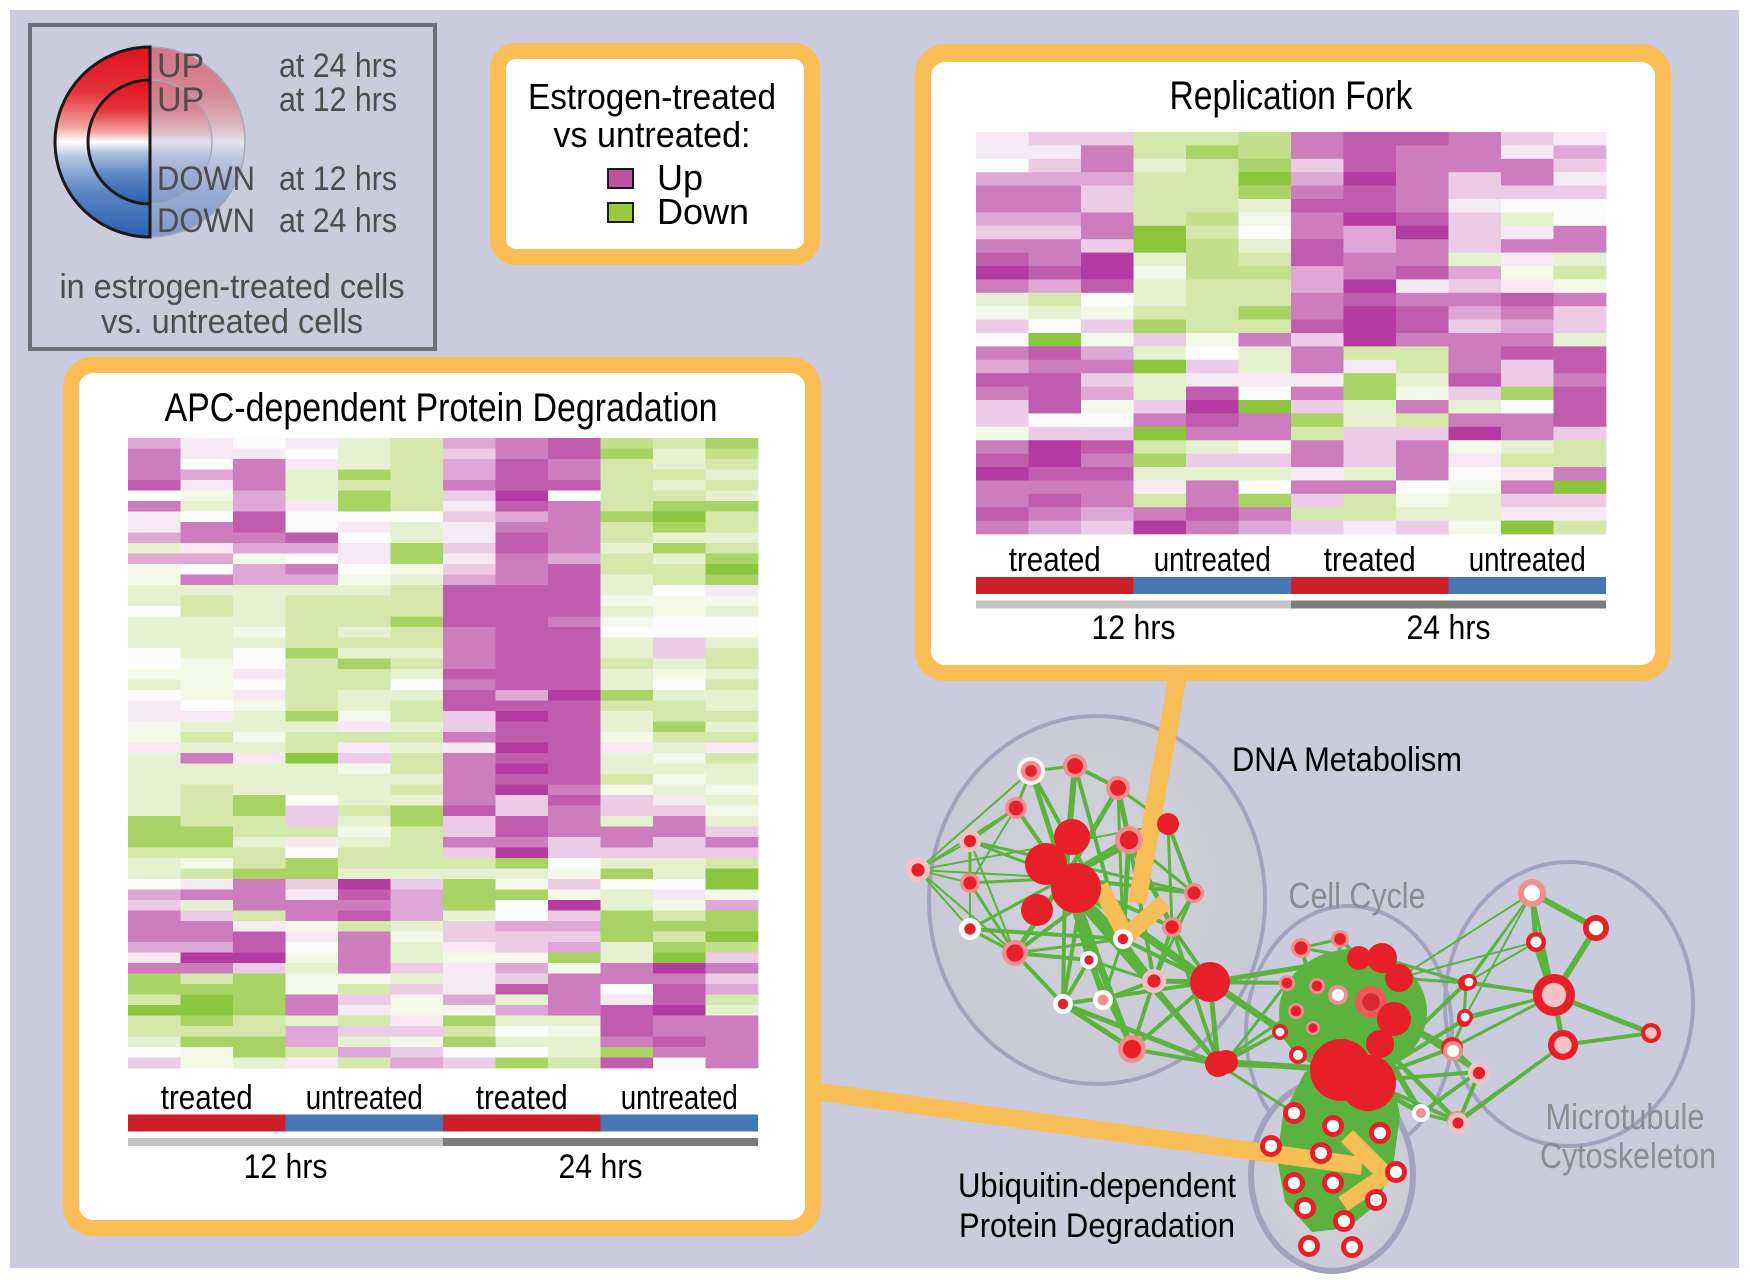  What do you see at coordinates (232, 287) in the screenshot?
I see `svg-text: in estrogen-treated cells` at bounding box center [232, 287].